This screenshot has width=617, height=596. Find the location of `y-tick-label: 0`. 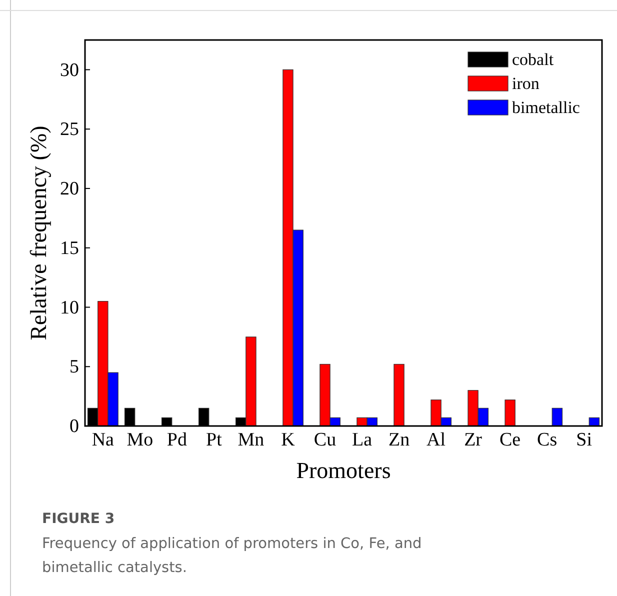

y-tick-label: 0 is located at coordinates (74, 427).